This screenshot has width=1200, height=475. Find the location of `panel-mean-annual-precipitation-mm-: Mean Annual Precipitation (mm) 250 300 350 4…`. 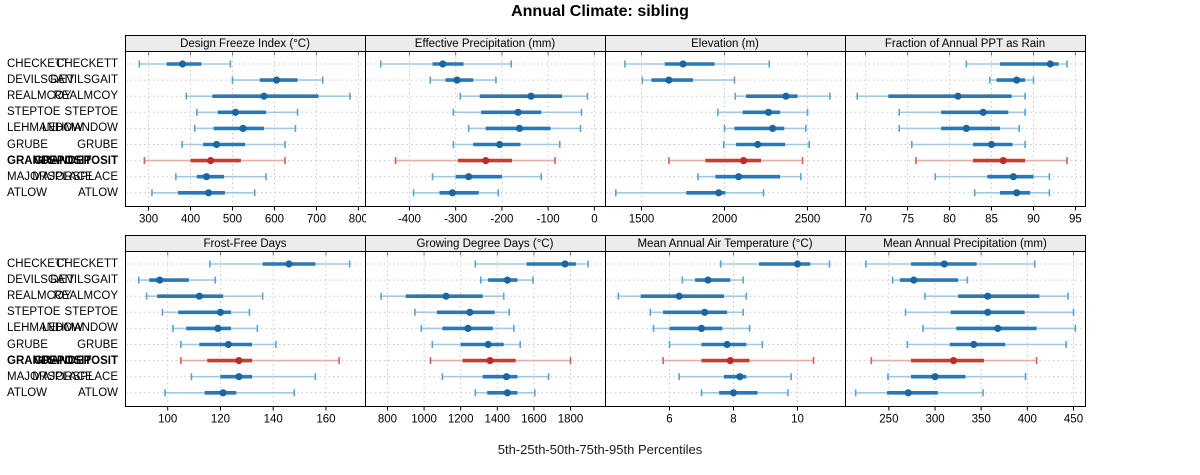

panel-mean-annual-precipitation-mm-: Mean Annual Precipitation (mm) 250 300 350 4… is located at coordinates (965, 330).